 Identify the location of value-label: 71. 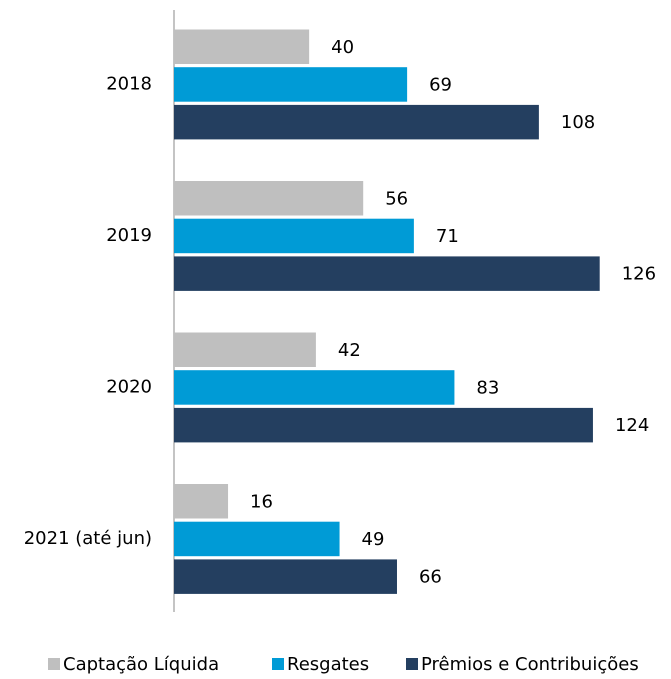
(447, 236).